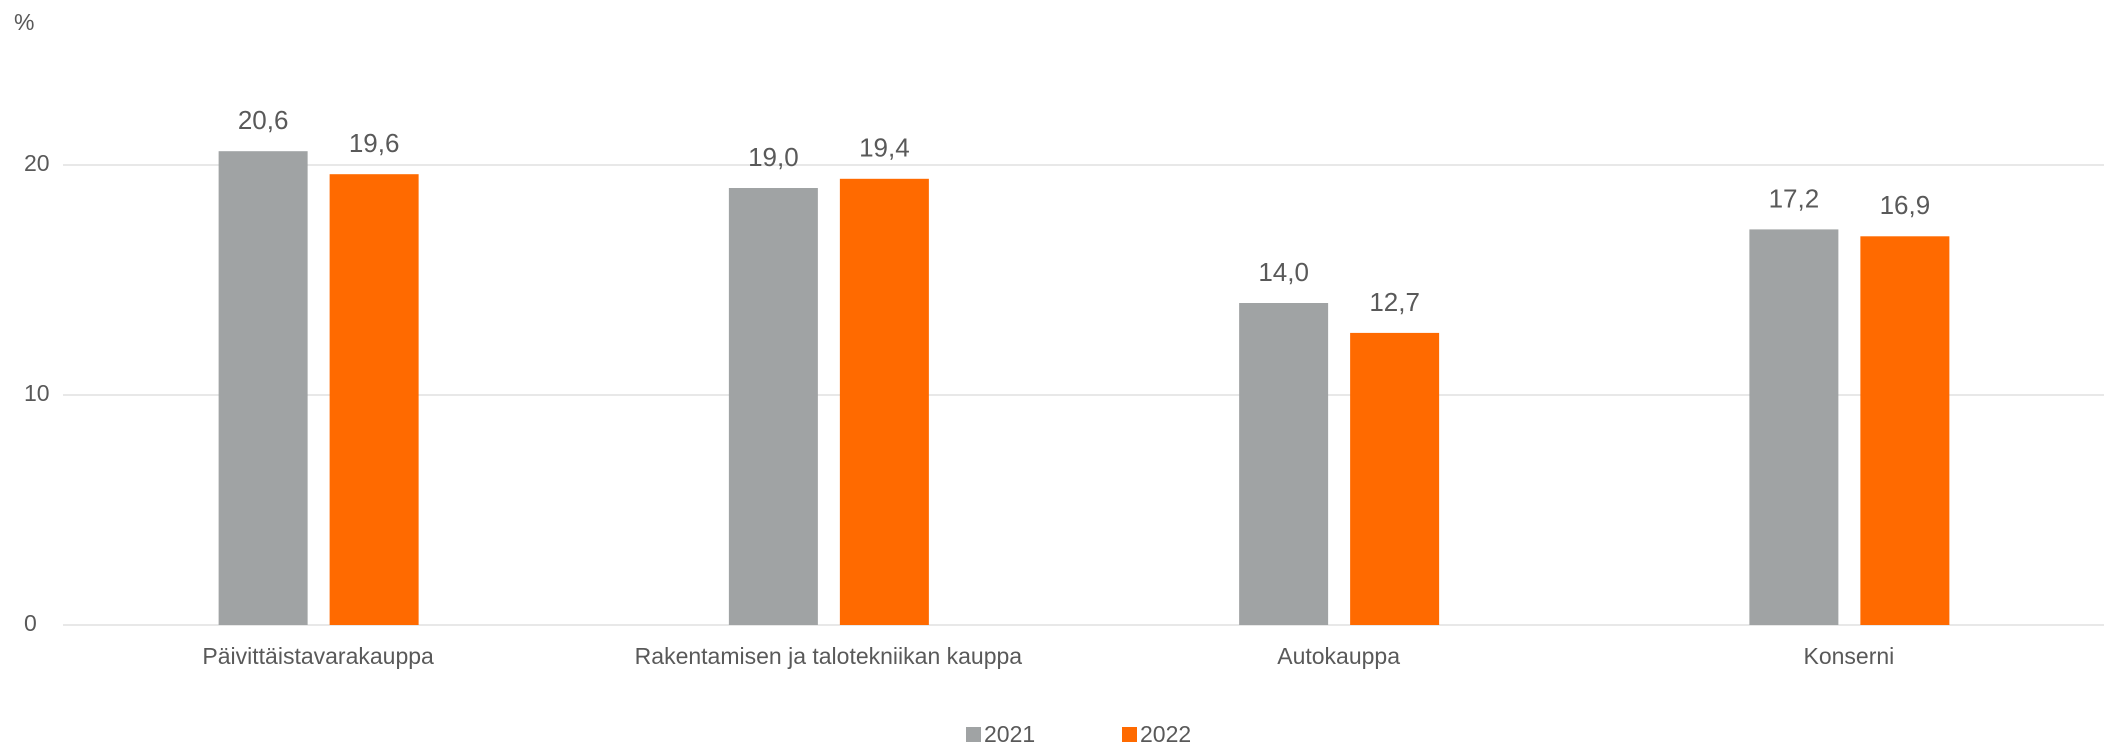 This screenshot has height=750, width=2104. I want to click on y-tick-label: 10, so click(37, 393).